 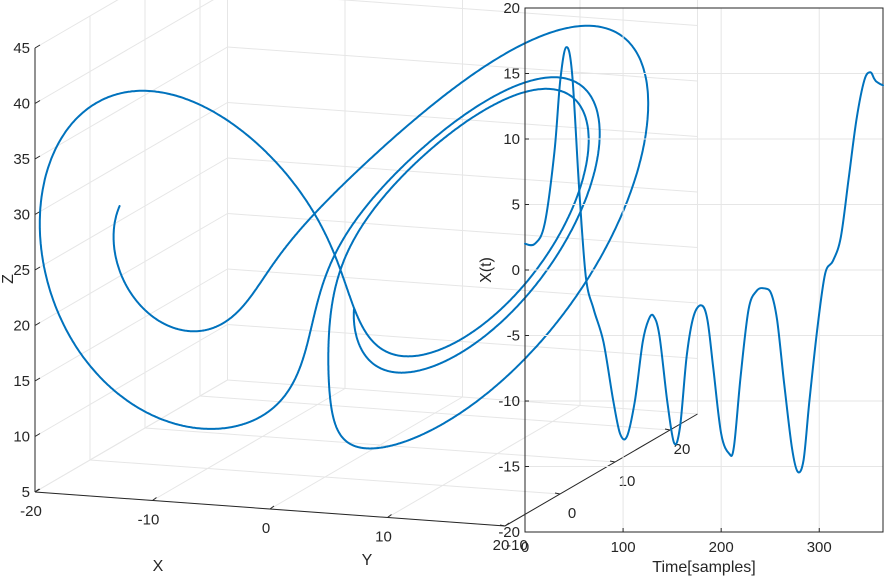 I want to click on time-series-y-tick-label: 20, so click(x=511, y=8).